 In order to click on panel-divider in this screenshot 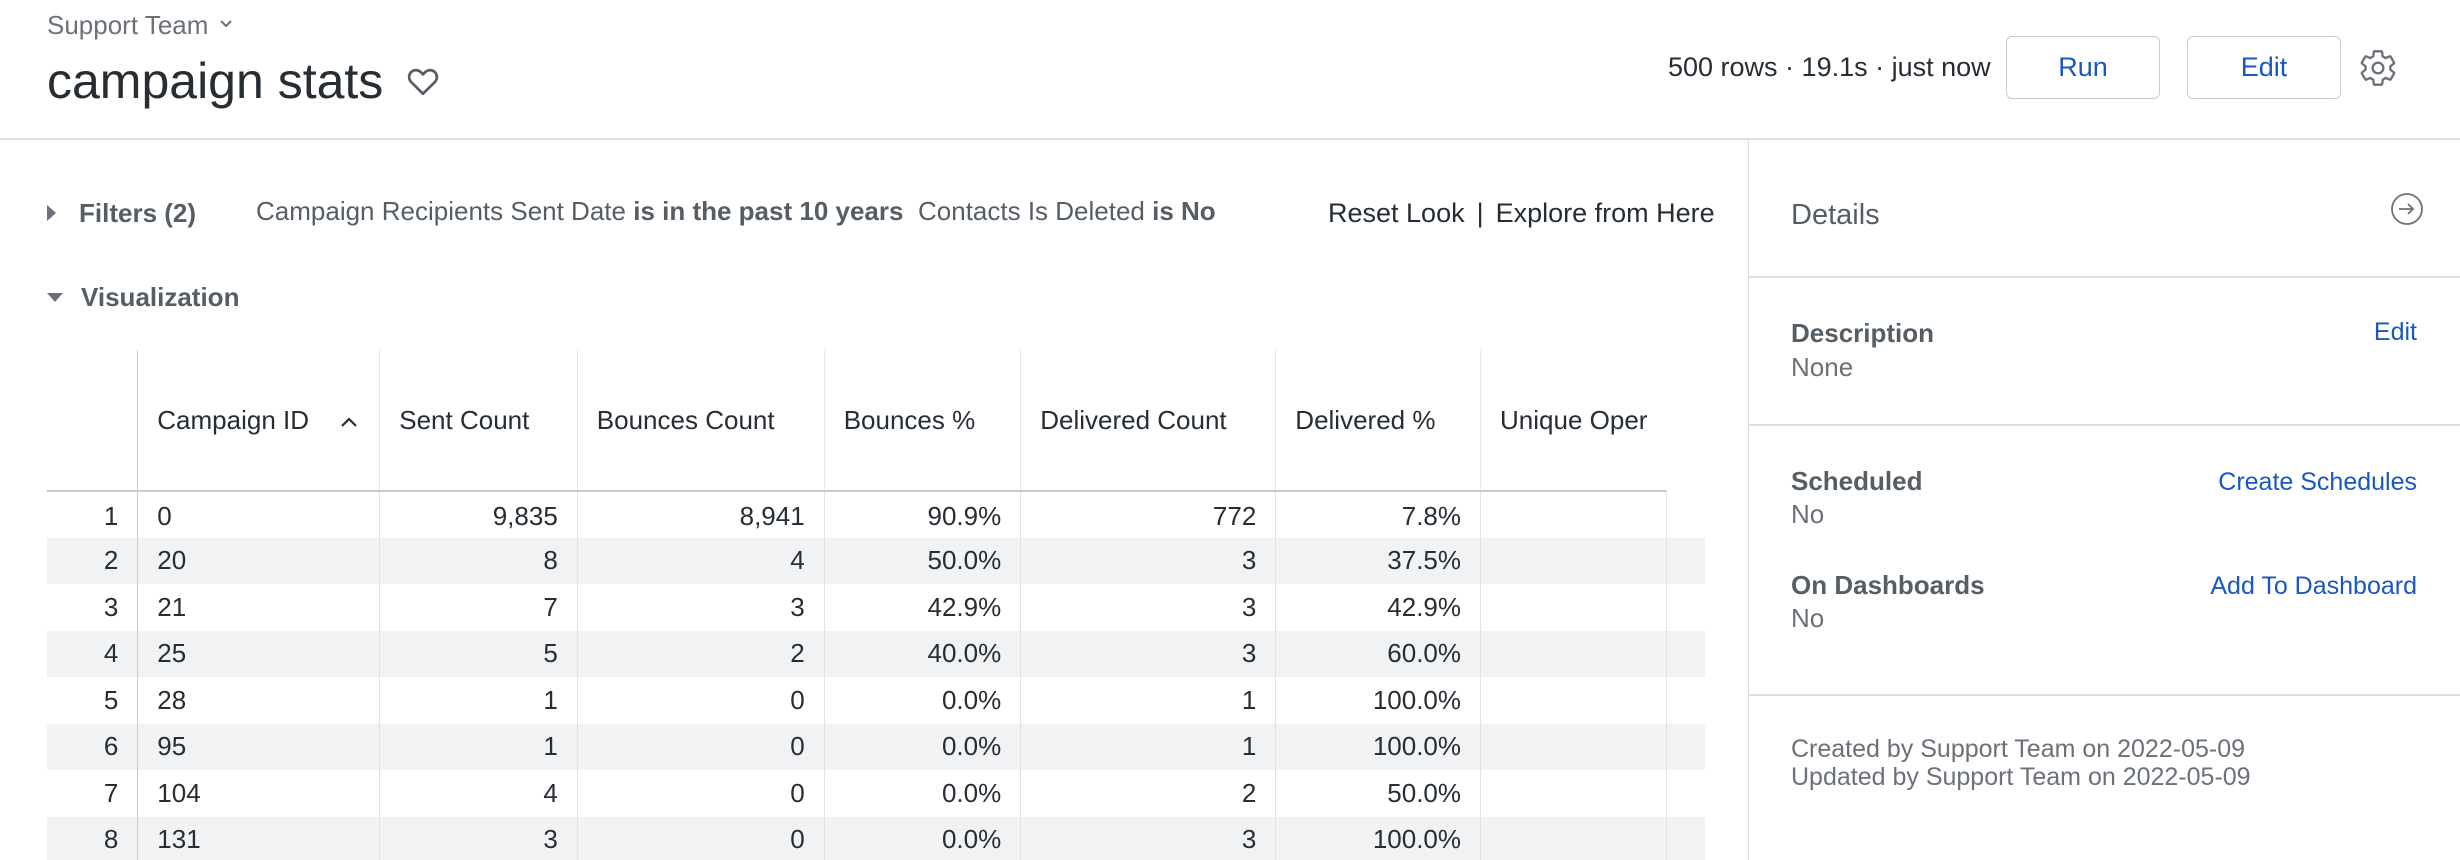, I will do `click(2104, 695)`.